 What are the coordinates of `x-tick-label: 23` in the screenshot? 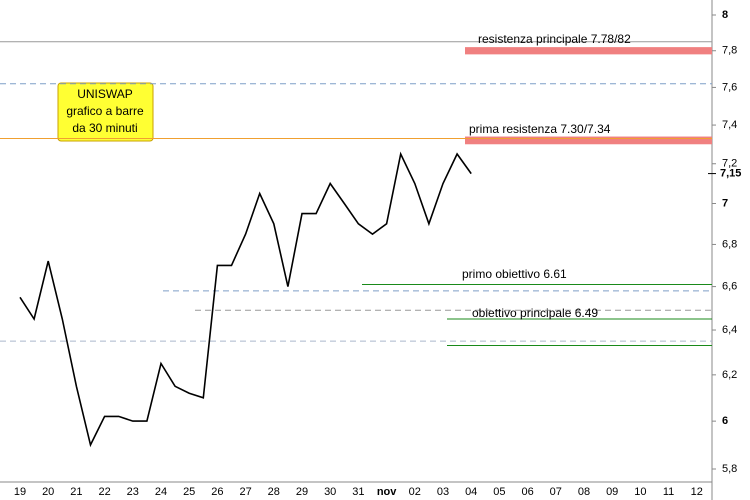 It's located at (133, 492).